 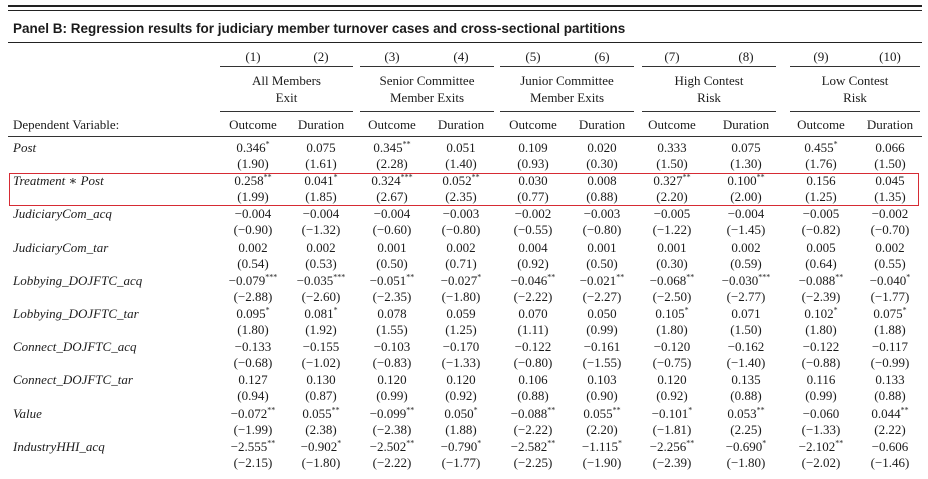 What do you see at coordinates (821, 314) in the screenshot?
I see `coefficient-cell: 0.102*` at bounding box center [821, 314].